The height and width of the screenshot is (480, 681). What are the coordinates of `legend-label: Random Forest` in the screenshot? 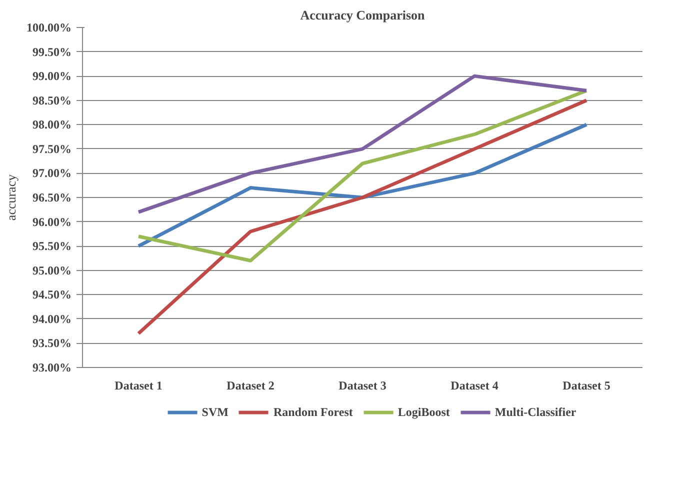 It's located at (313, 412).